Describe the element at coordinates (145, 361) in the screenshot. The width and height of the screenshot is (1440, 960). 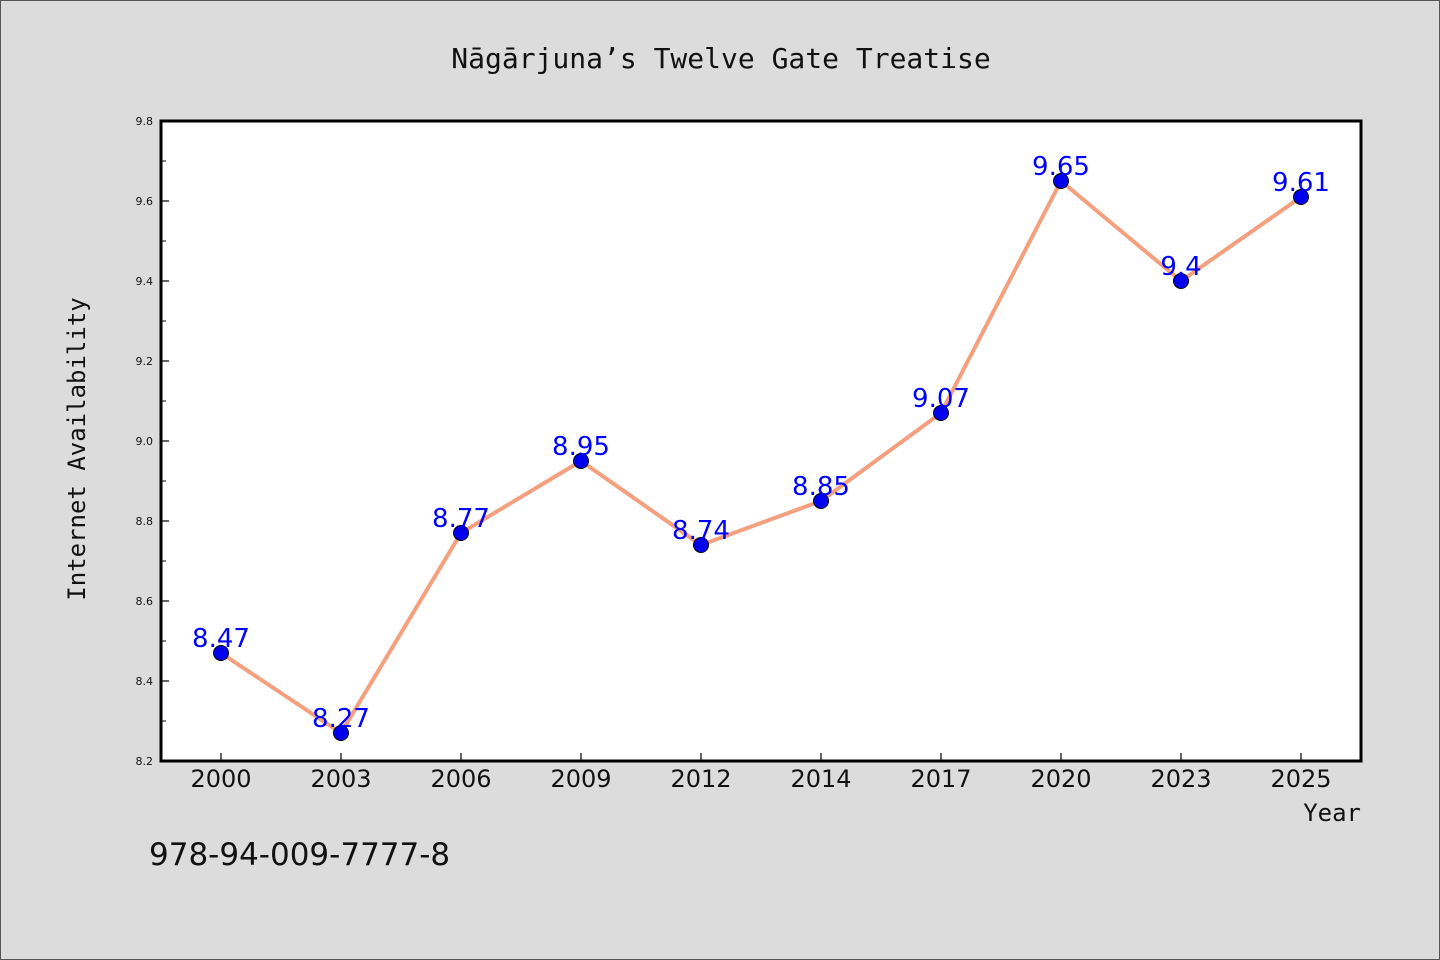
I see `y-tick-label: 9.2` at that location.